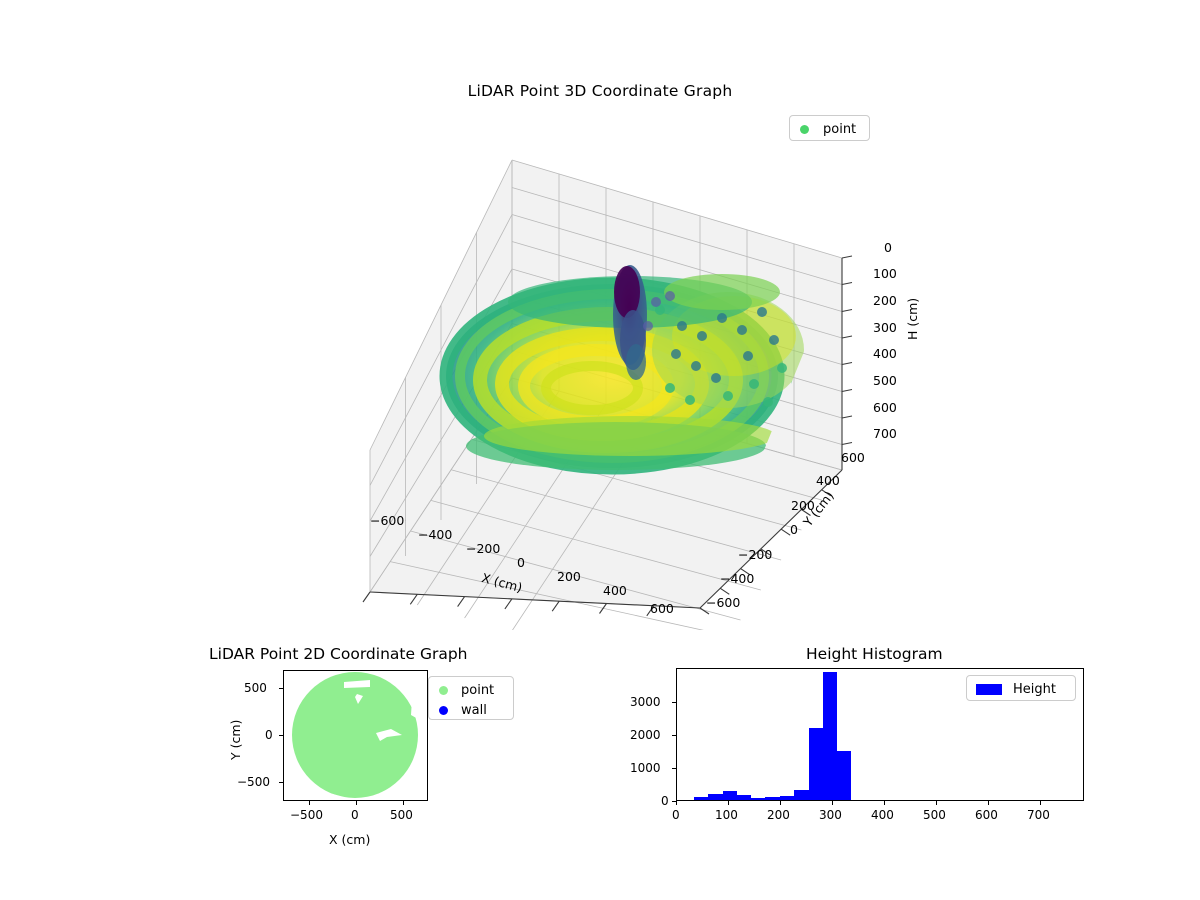  I want to click on z-axis-label: H (cm), so click(912, 318).